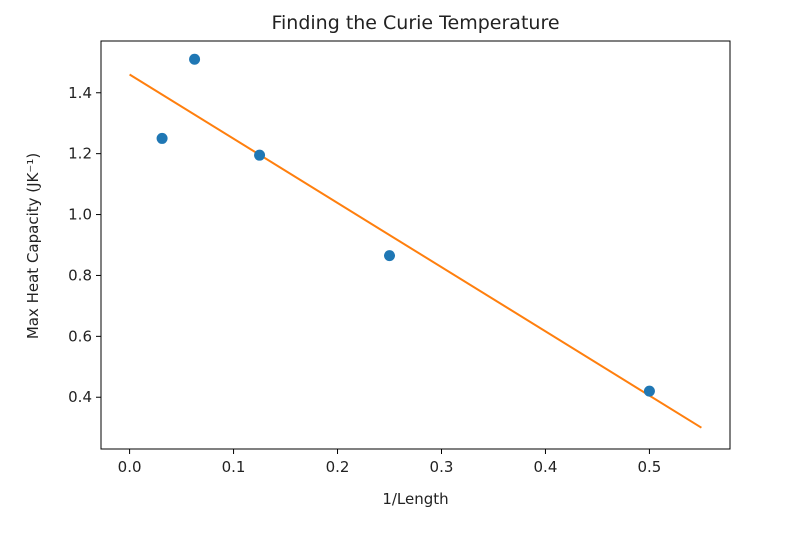  I want to click on y-tick-label: 1.2, so click(80, 154).